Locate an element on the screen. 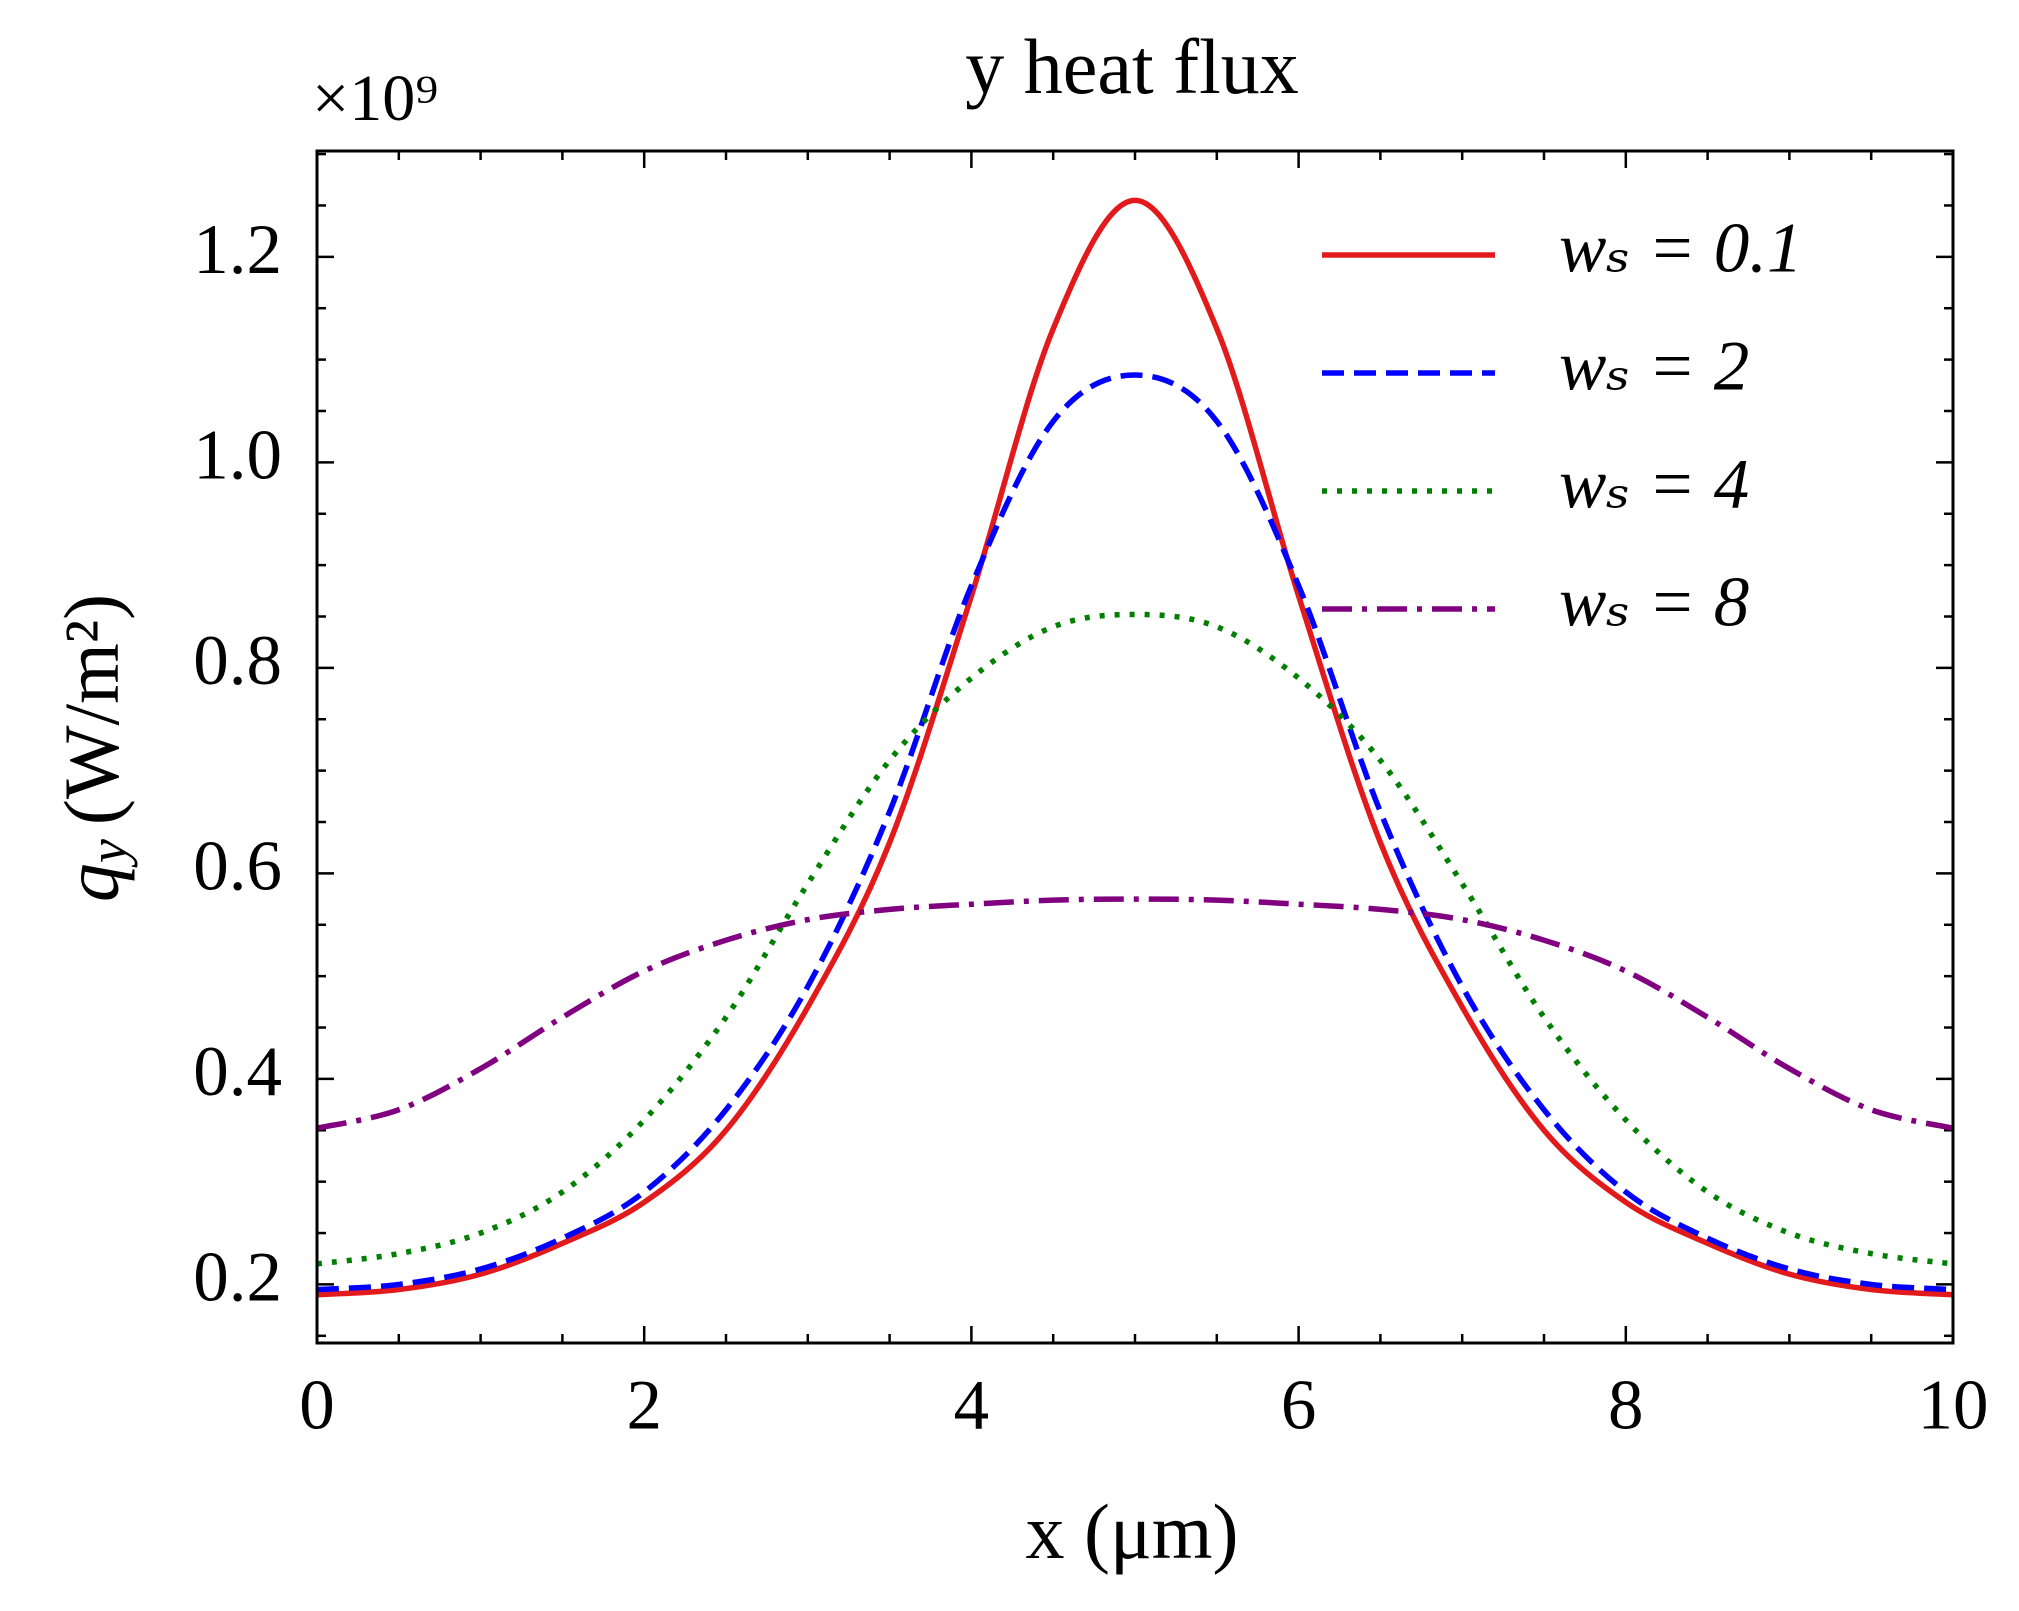  legend-label: wₛ = 8 is located at coordinates (1654, 602).